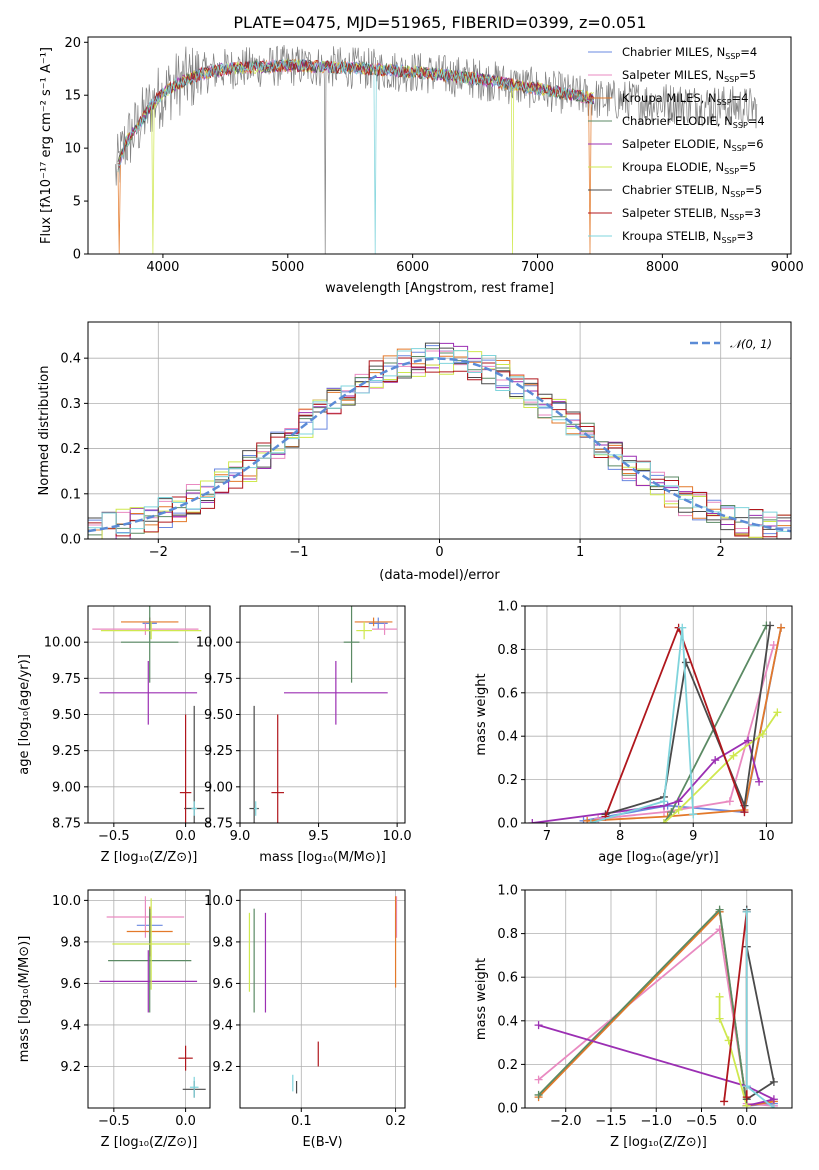 The image size is (819, 1170). I want to click on legend-entry: Chabrier MILES, NSSP=4, so click(689, 53).